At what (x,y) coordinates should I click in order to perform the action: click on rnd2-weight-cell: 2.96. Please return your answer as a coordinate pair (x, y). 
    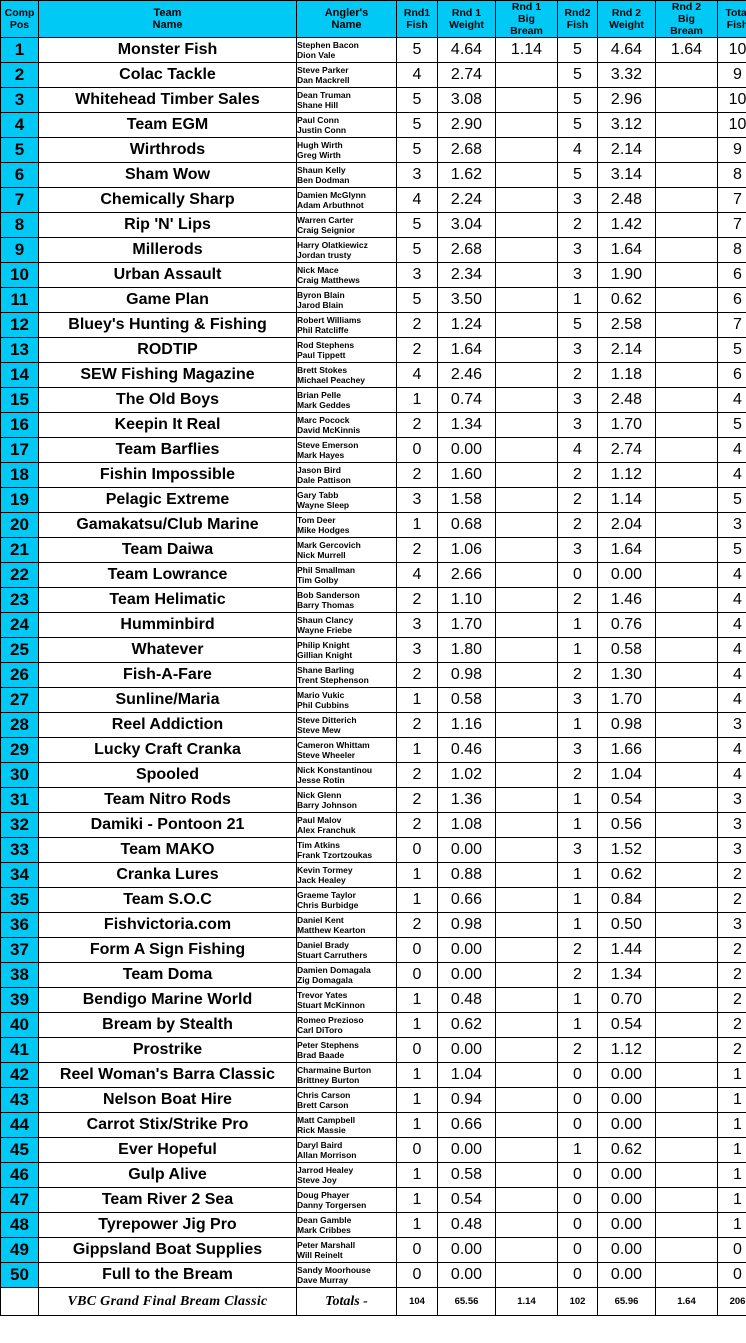
    Looking at the image, I should click on (626, 100).